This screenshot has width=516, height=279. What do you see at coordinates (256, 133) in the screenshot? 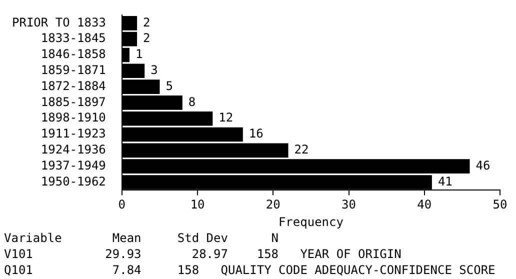
I see `data-label: 16` at bounding box center [256, 133].